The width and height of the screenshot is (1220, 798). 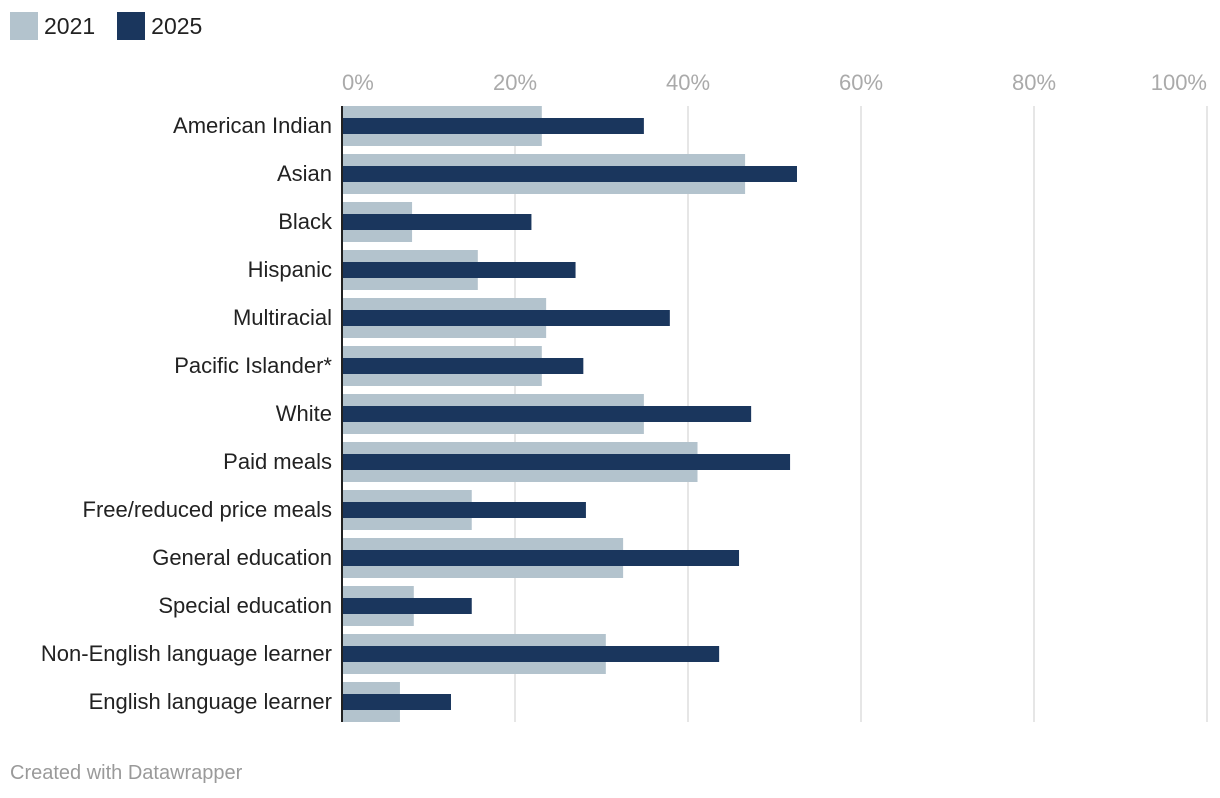 I want to click on category-label: Multiracial, so click(x=282, y=317).